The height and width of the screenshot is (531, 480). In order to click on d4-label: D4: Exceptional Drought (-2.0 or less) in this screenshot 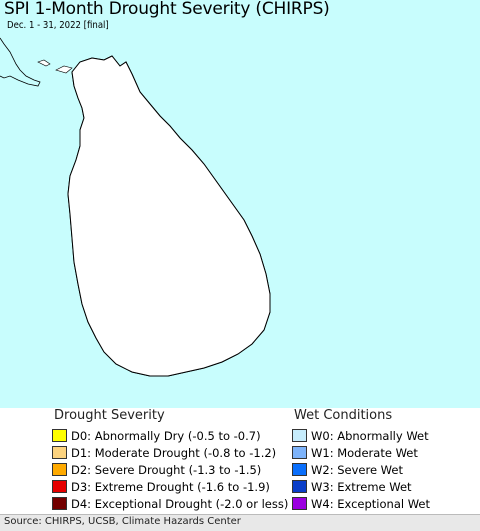, I will do `click(180, 503)`.